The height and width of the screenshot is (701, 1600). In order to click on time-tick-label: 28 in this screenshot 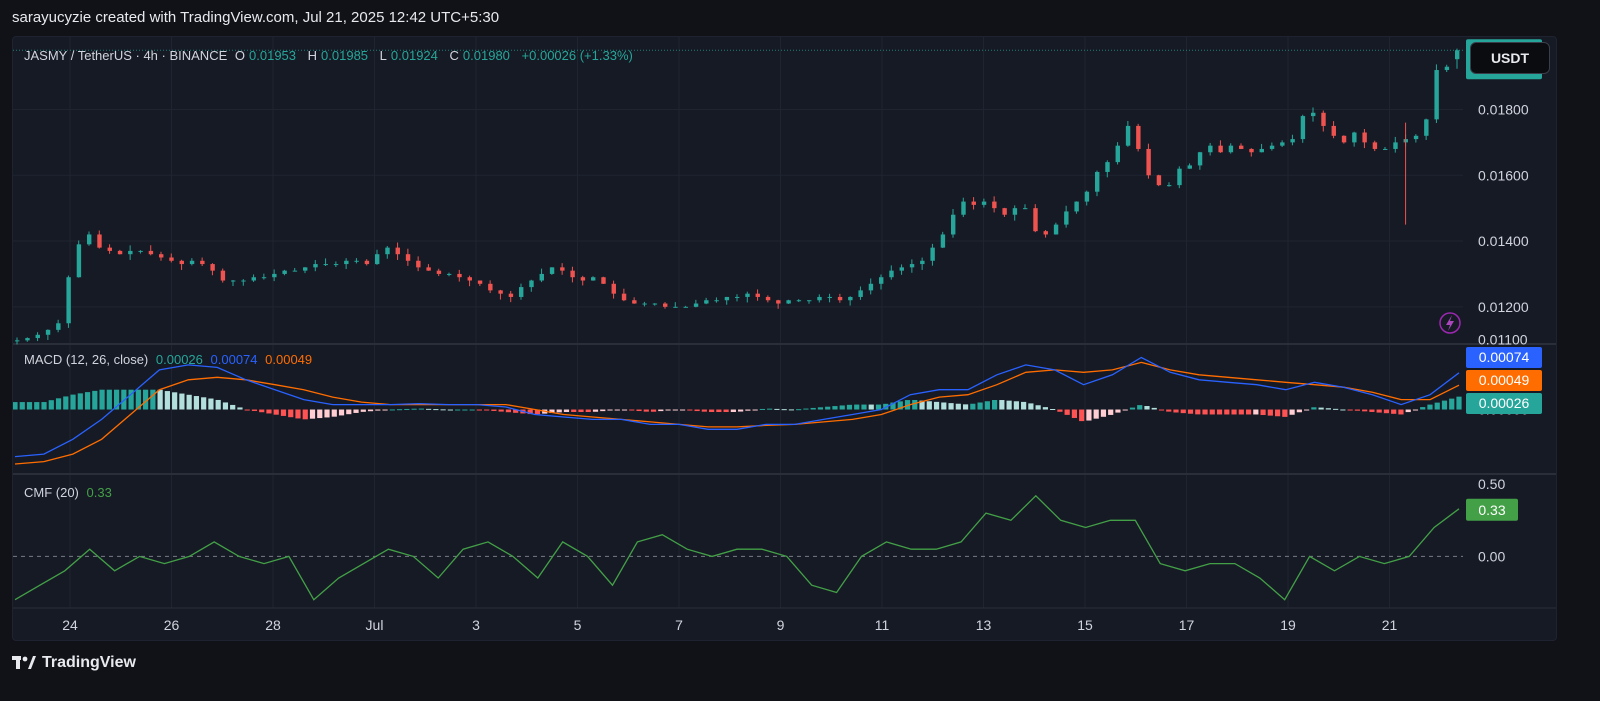, I will do `click(273, 625)`.